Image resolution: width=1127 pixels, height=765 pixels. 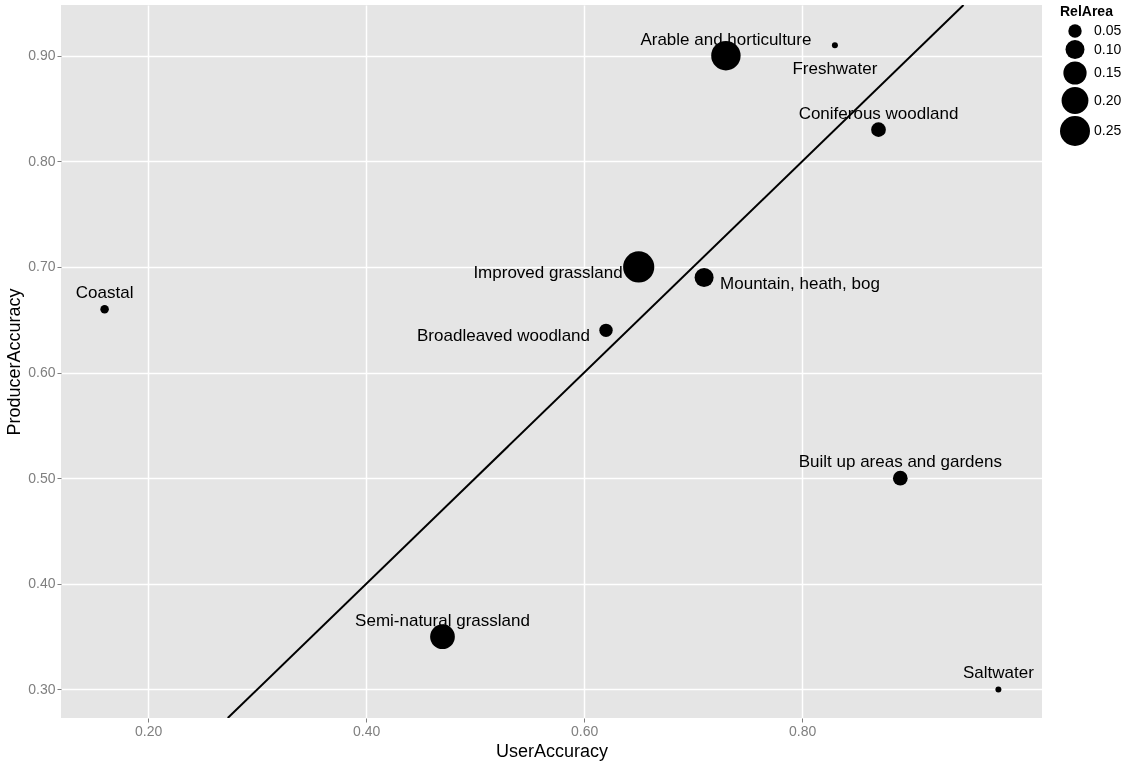 I want to click on y-tick-label: 0.50, so click(x=42, y=477).